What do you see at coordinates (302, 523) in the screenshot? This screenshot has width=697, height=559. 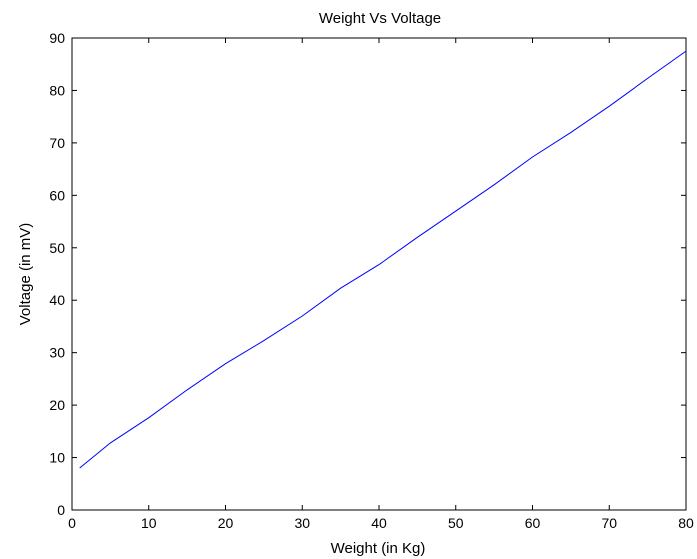 I see `x-tick-label: 30` at bounding box center [302, 523].